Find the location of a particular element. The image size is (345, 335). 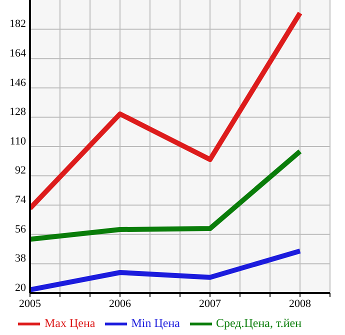

x-tick-label: 2006 is located at coordinates (120, 304).